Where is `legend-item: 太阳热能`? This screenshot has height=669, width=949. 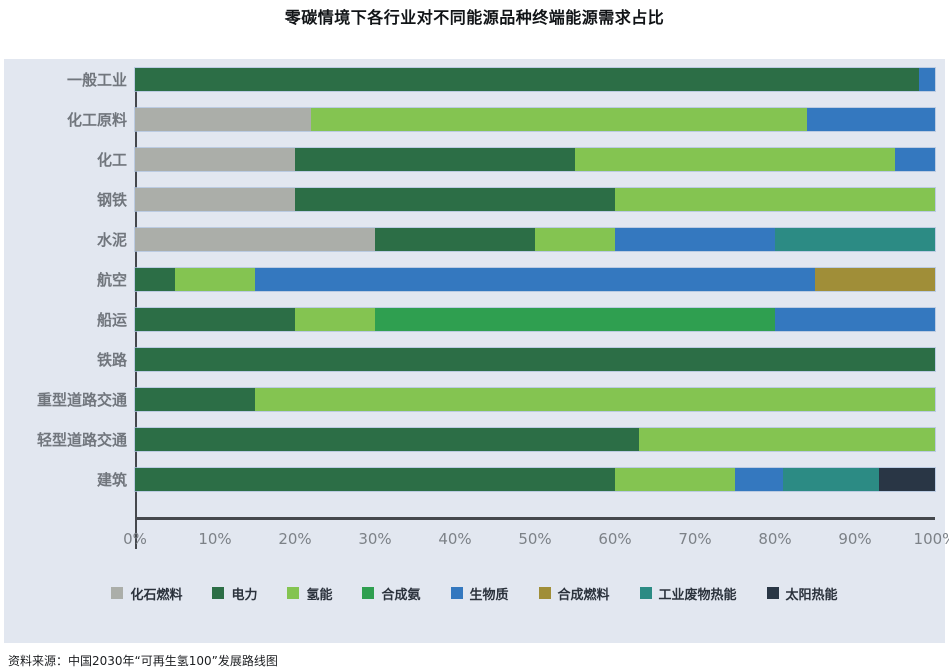 legend-item: 太阳热能 is located at coordinates (802, 593).